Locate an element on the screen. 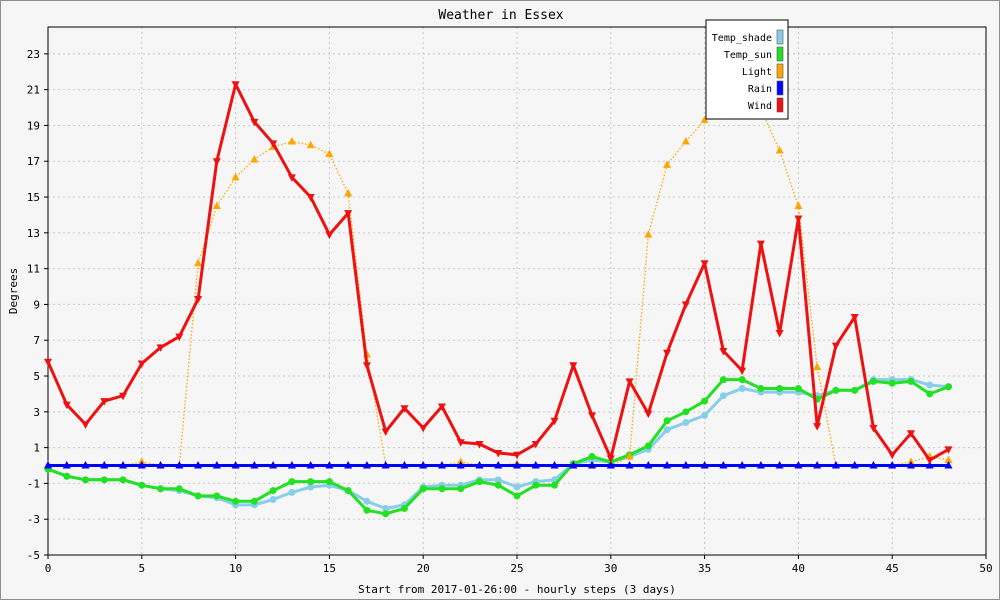 Image resolution: width=1000 pixels, height=601 pixels. y-tick-label: 23 is located at coordinates (33, 54).